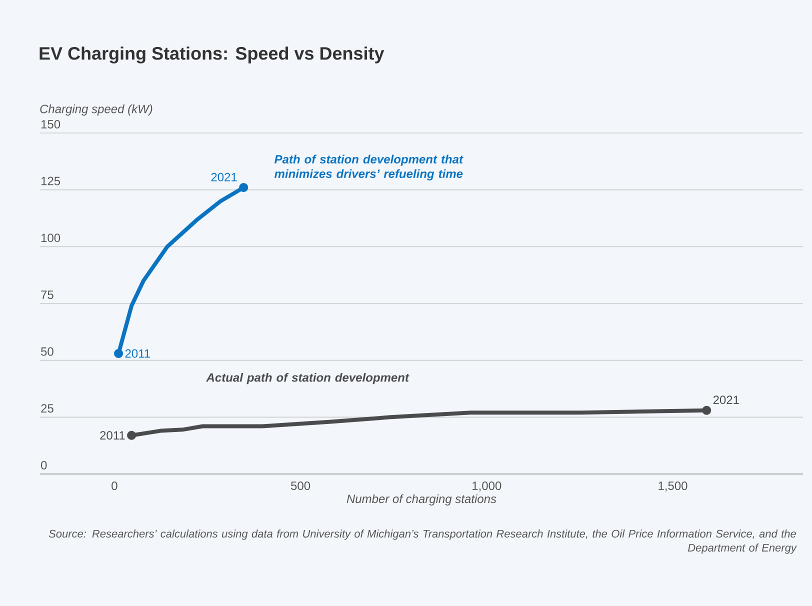 Image resolution: width=812 pixels, height=606 pixels. What do you see at coordinates (422, 542) in the screenshot?
I see `source-note: Source: Researchers’ calculations using data from University of Michigan’s Transportation Research Institute, the Oil Price Information Service, and the Department of Energy` at bounding box center [422, 542].